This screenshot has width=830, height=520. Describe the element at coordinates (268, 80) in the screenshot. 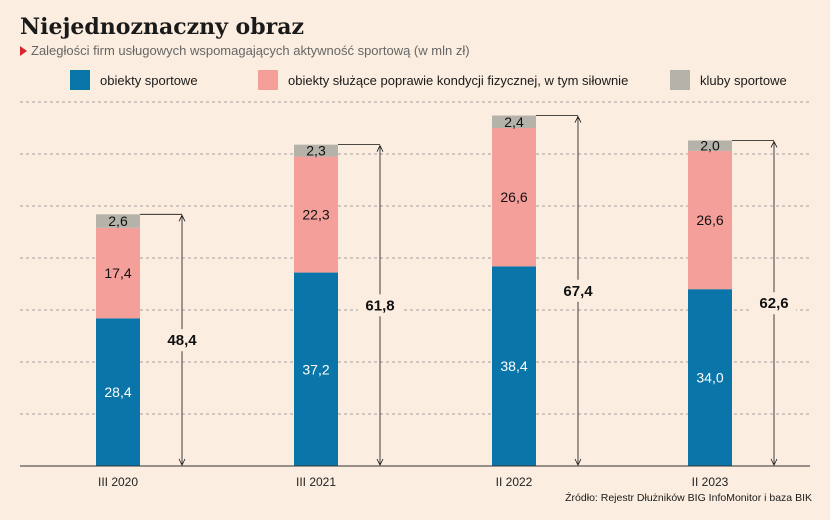

I see `legend-swatch-kondycja` at that location.